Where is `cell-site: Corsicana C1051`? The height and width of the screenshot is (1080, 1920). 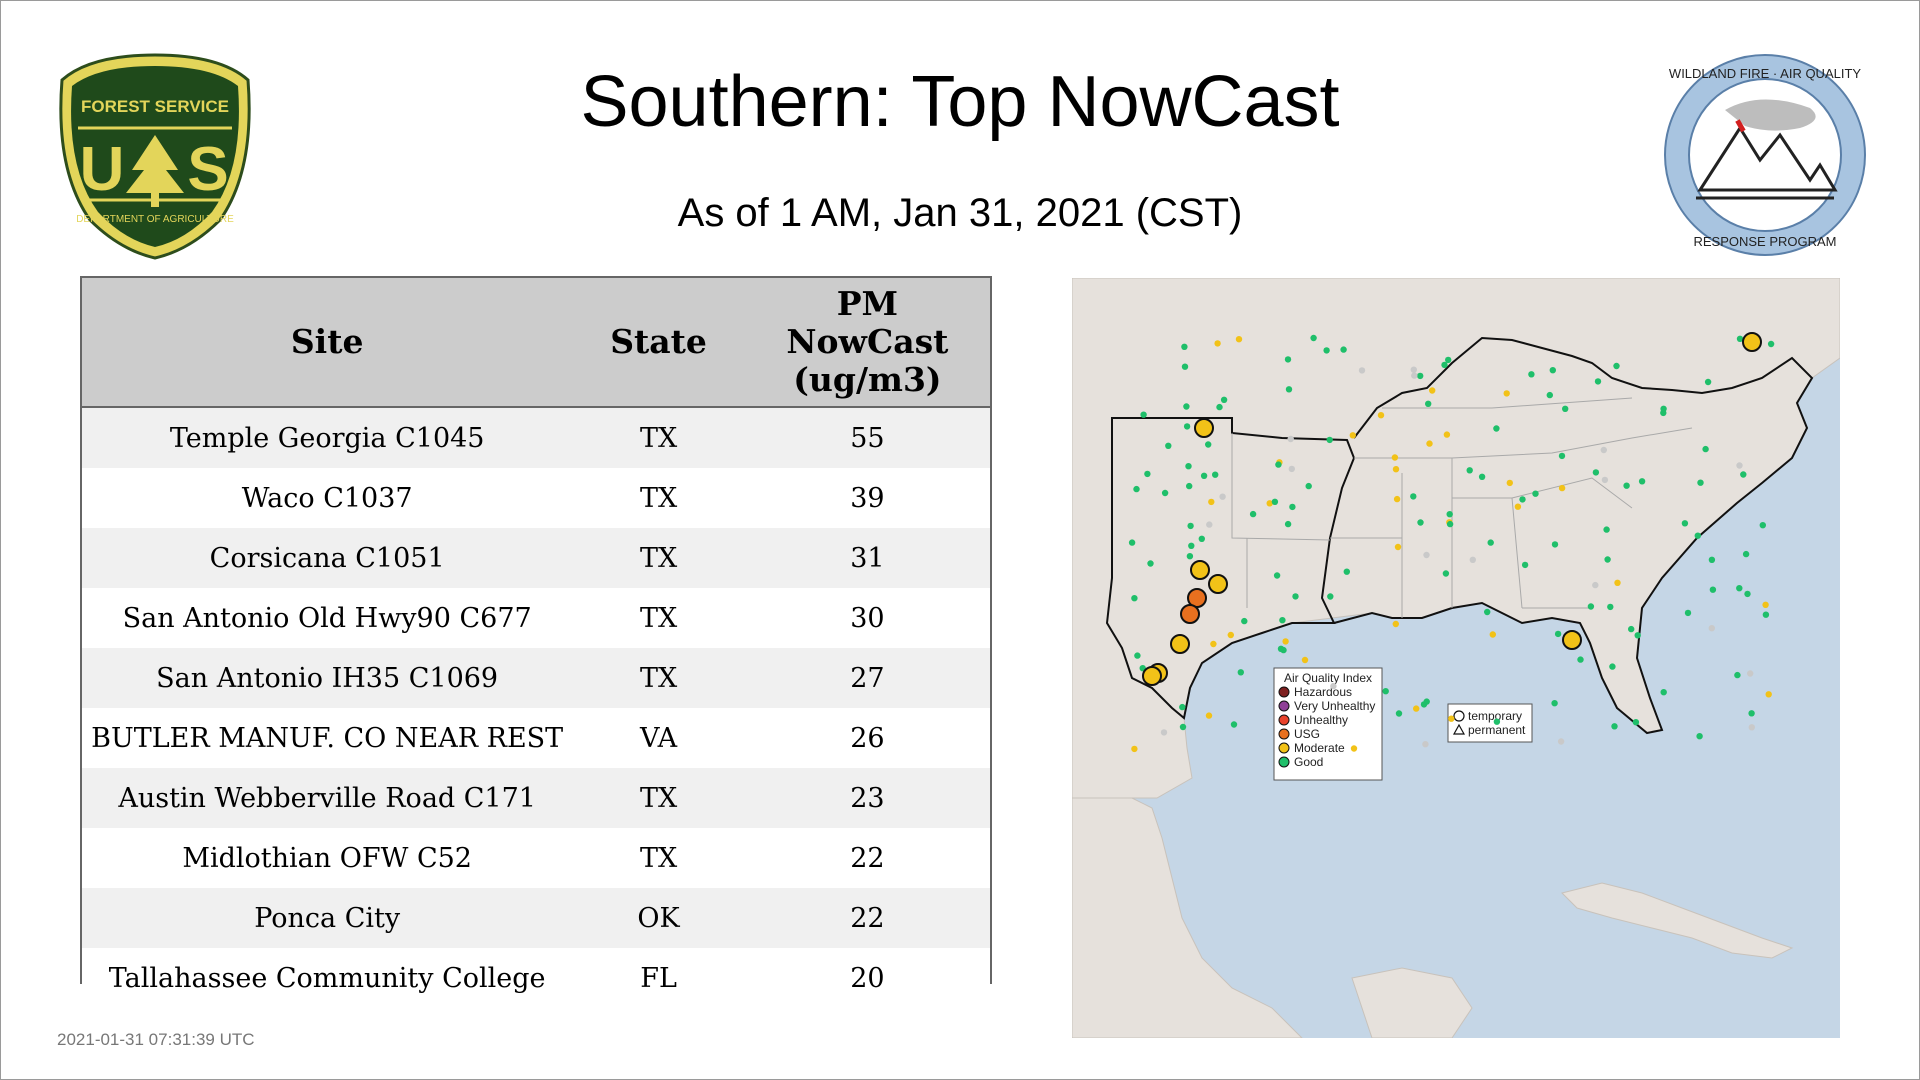 cell-site: Corsicana C1051 is located at coordinates (327, 558).